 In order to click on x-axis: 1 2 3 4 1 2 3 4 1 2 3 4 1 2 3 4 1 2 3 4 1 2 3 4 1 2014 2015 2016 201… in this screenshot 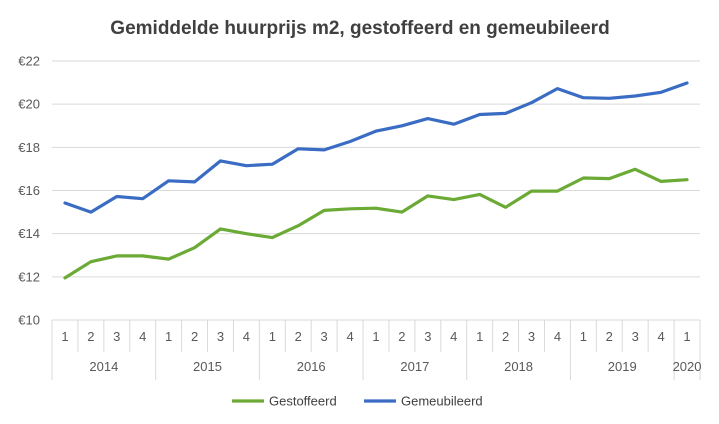, I will do `click(376, 350)`.